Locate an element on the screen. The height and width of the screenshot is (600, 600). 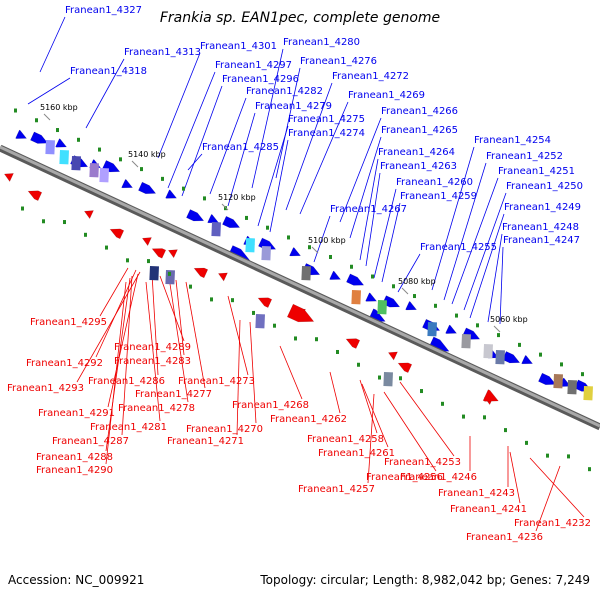
forward-gene-label: Franean1_4285 is located at coordinates (240, 147).